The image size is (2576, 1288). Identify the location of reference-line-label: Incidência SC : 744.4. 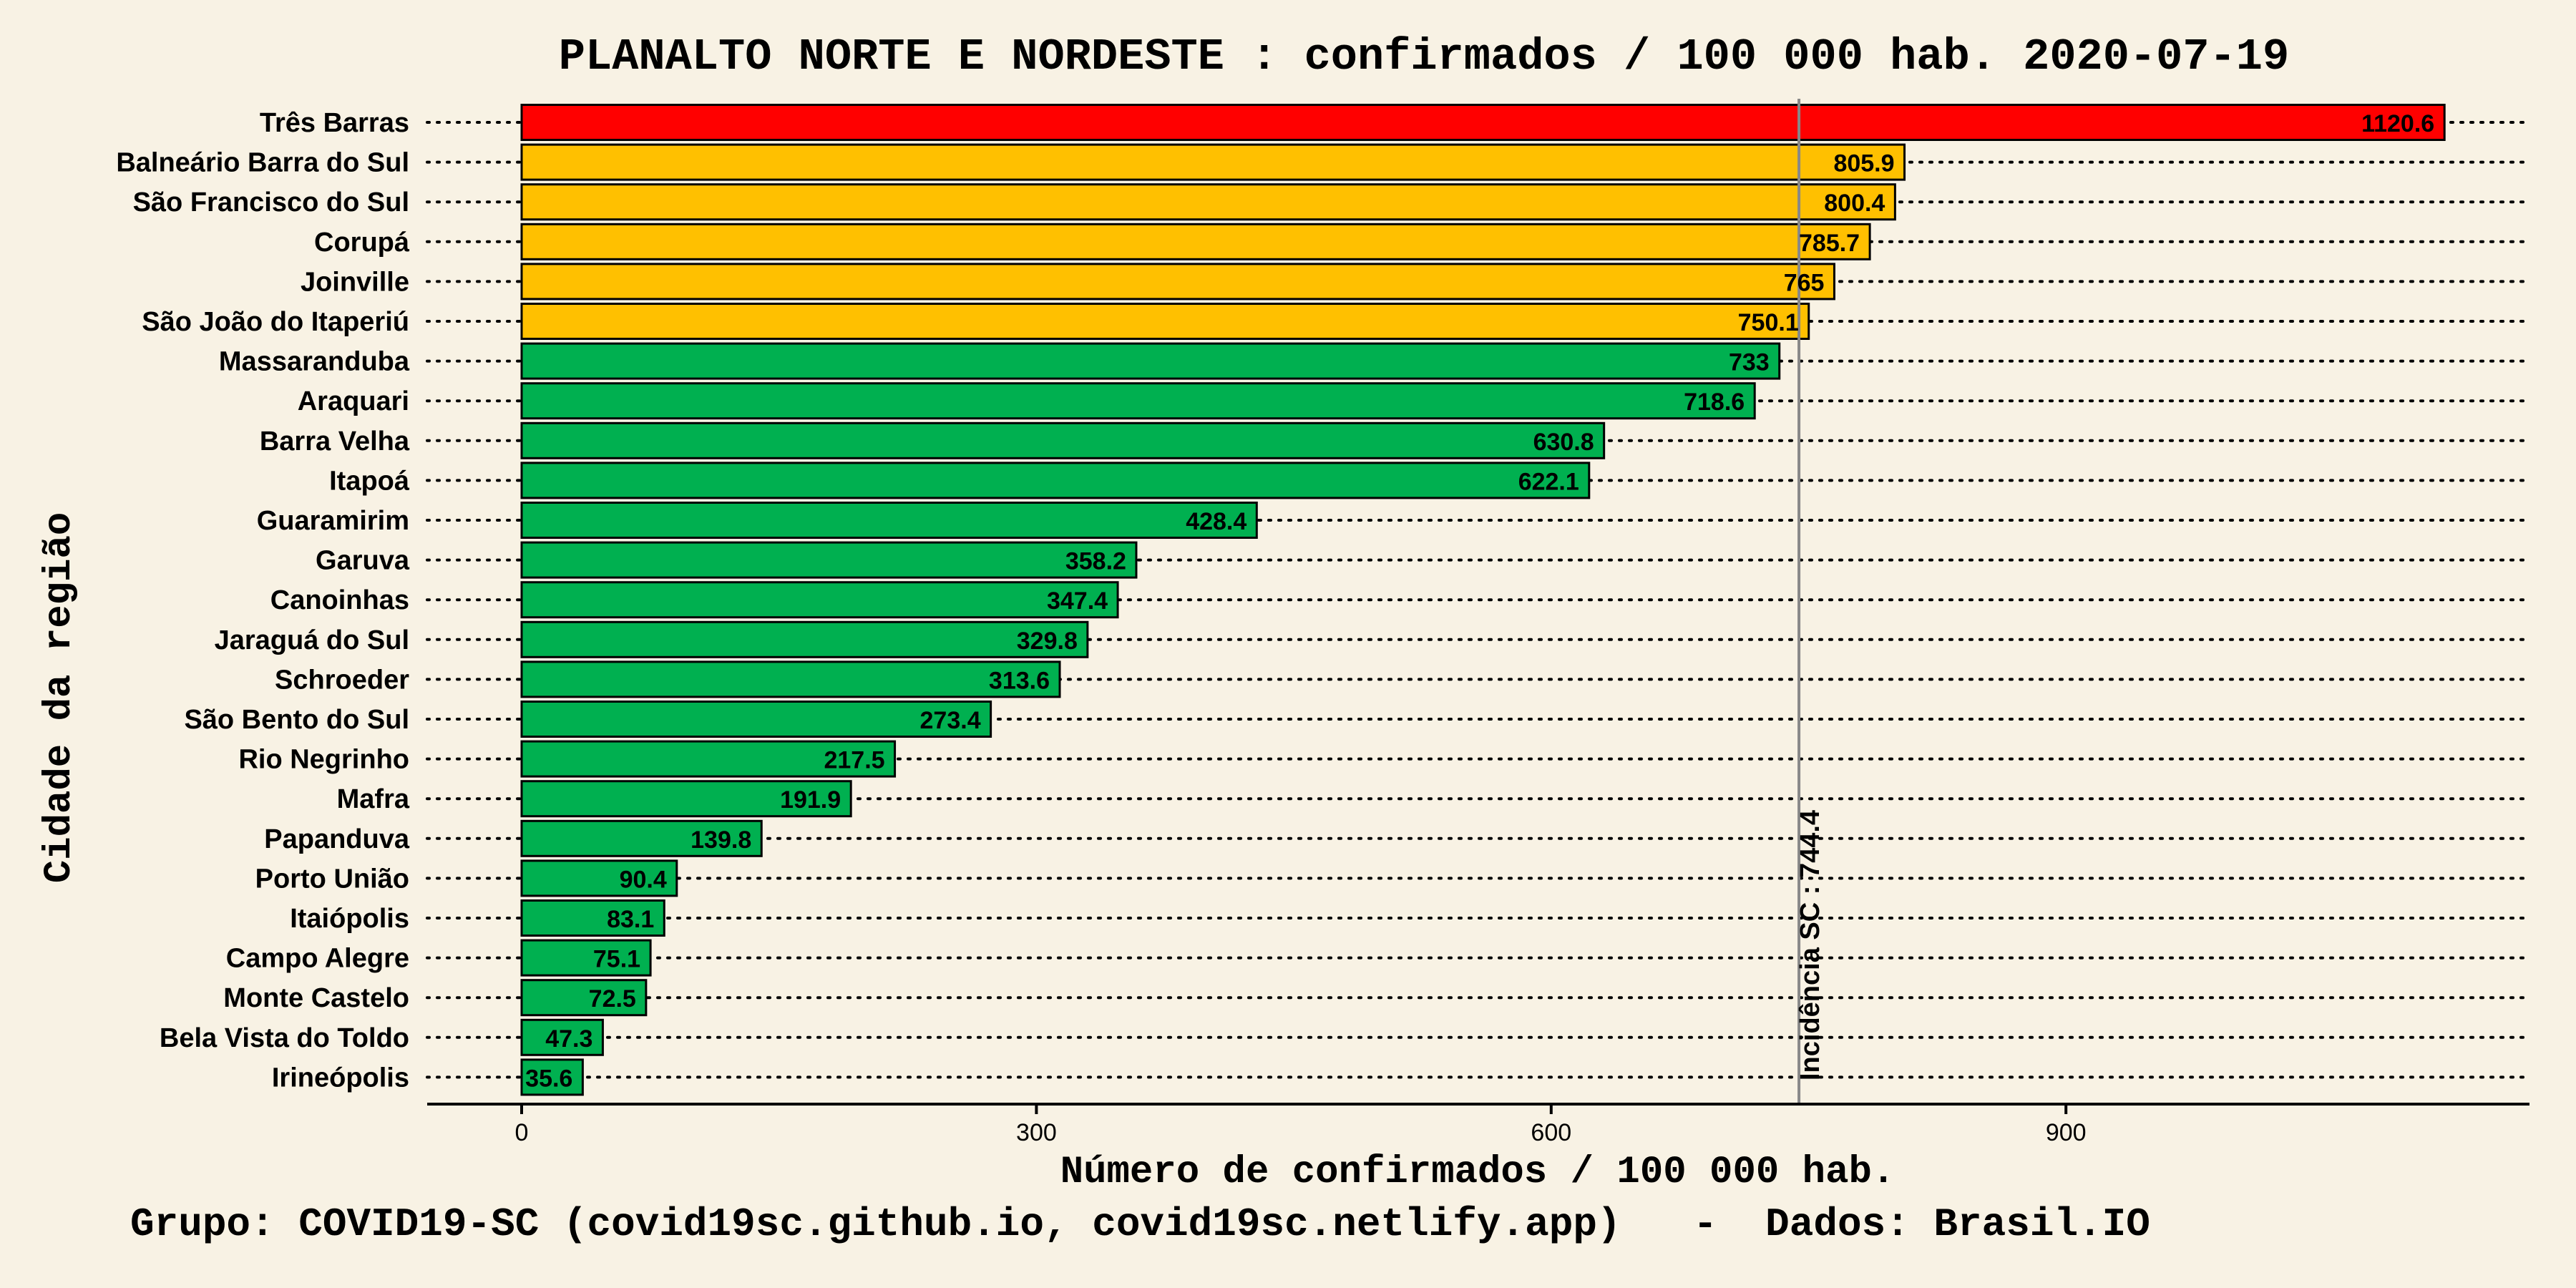
(1810, 945).